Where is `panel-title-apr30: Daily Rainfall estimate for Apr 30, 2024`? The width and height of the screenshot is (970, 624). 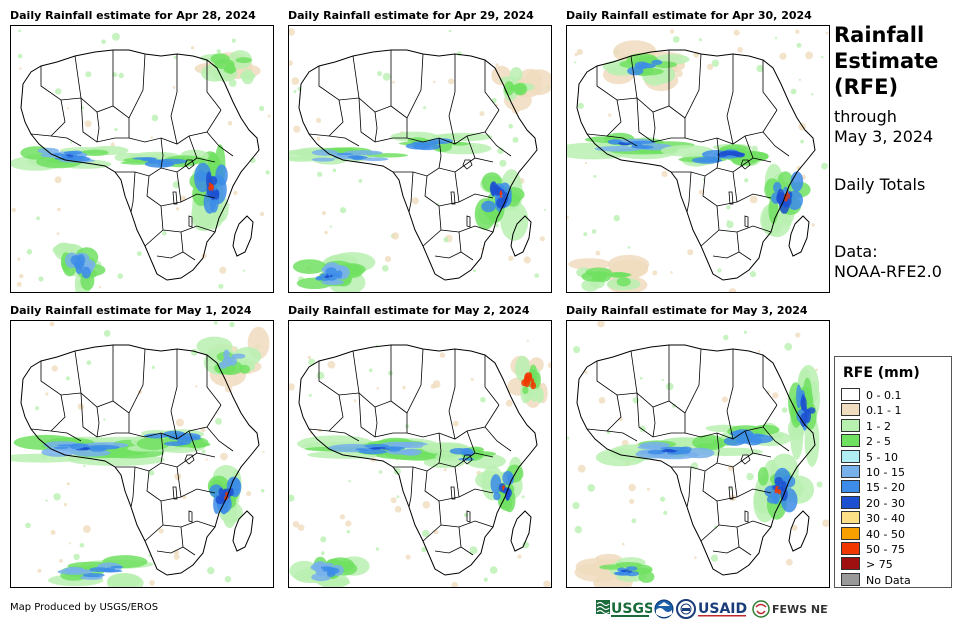 panel-title-apr30: Daily Rainfall estimate for Apr 30, 2024 is located at coordinates (689, 15).